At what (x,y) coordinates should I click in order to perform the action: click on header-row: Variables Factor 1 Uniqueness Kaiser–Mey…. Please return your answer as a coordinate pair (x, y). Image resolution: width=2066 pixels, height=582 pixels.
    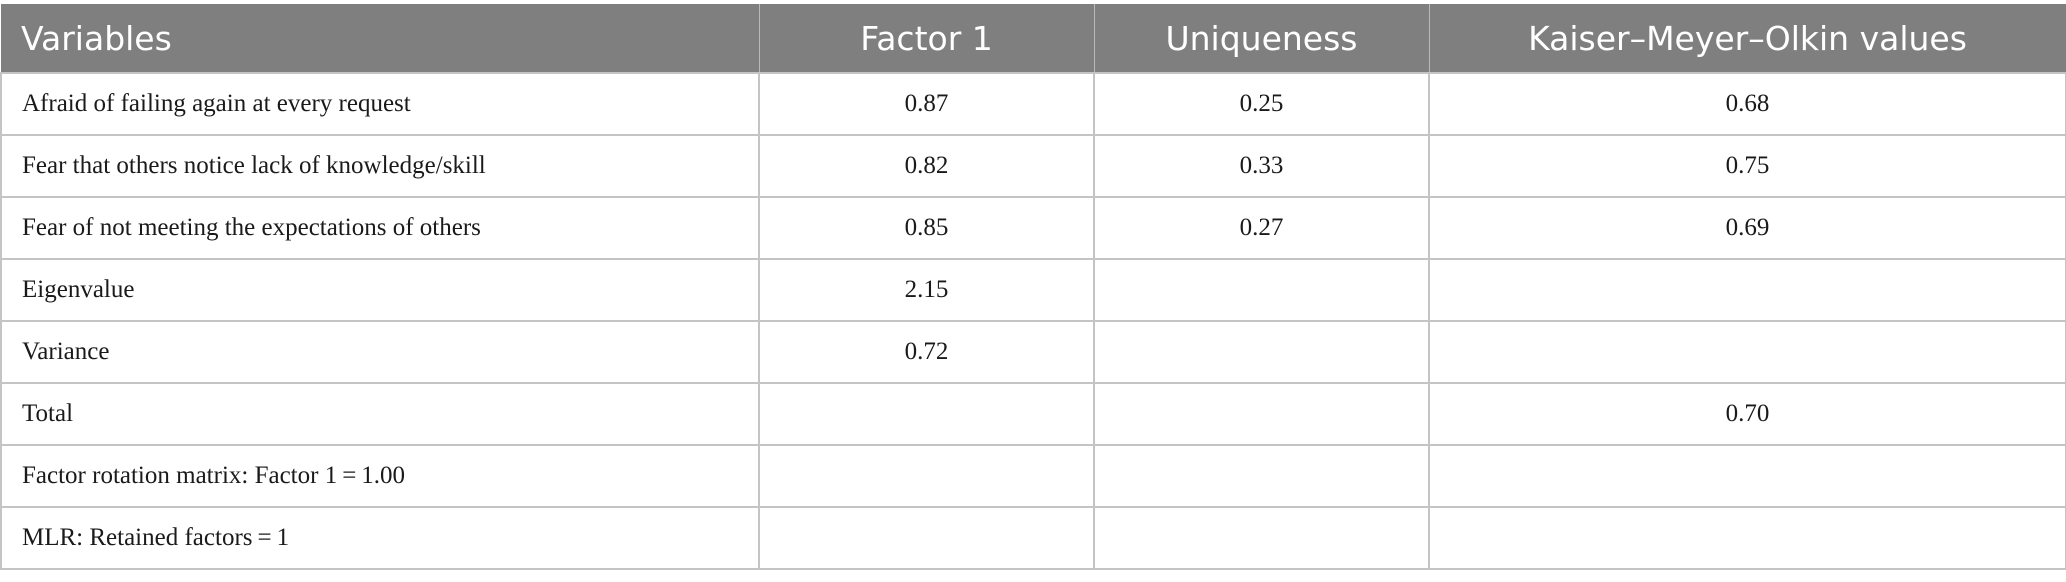
    Looking at the image, I should click on (1033, 39).